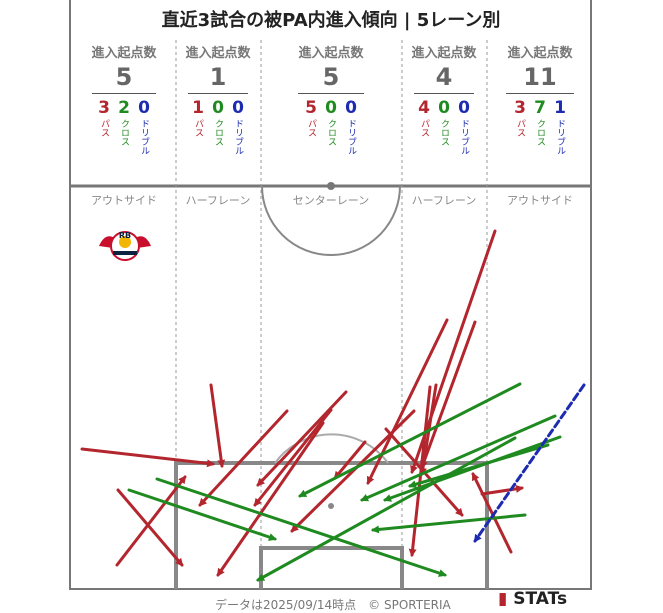 The image size is (663, 613). I want to click on pass-count: 1, so click(198, 108).